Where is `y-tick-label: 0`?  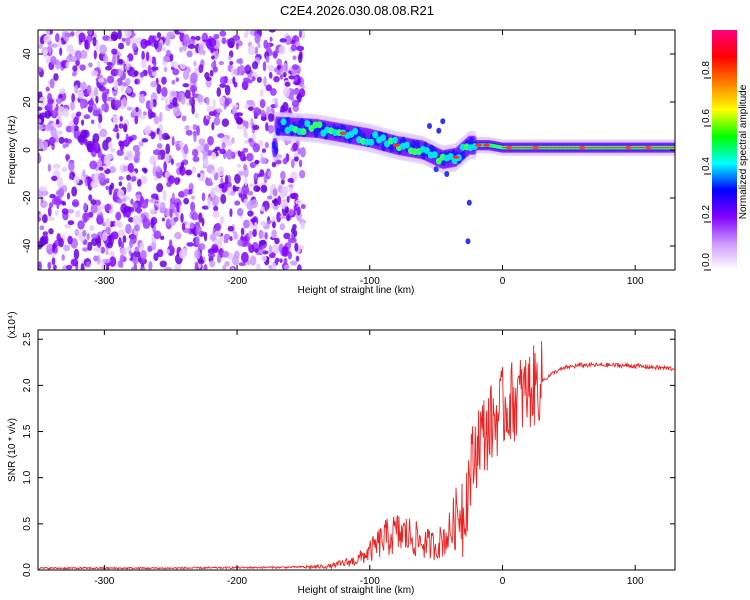 y-tick-label: 0 is located at coordinates (27, 150).